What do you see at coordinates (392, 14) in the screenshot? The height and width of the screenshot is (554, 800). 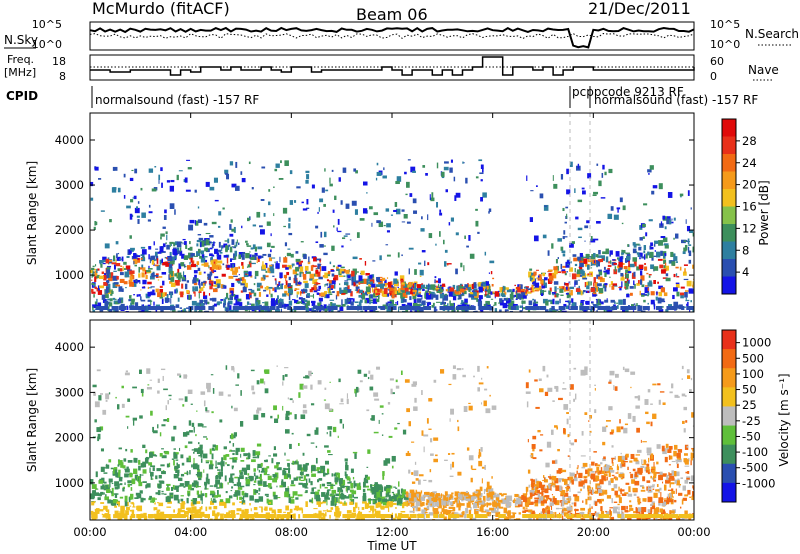 I see `beam-title: Beam 06` at bounding box center [392, 14].